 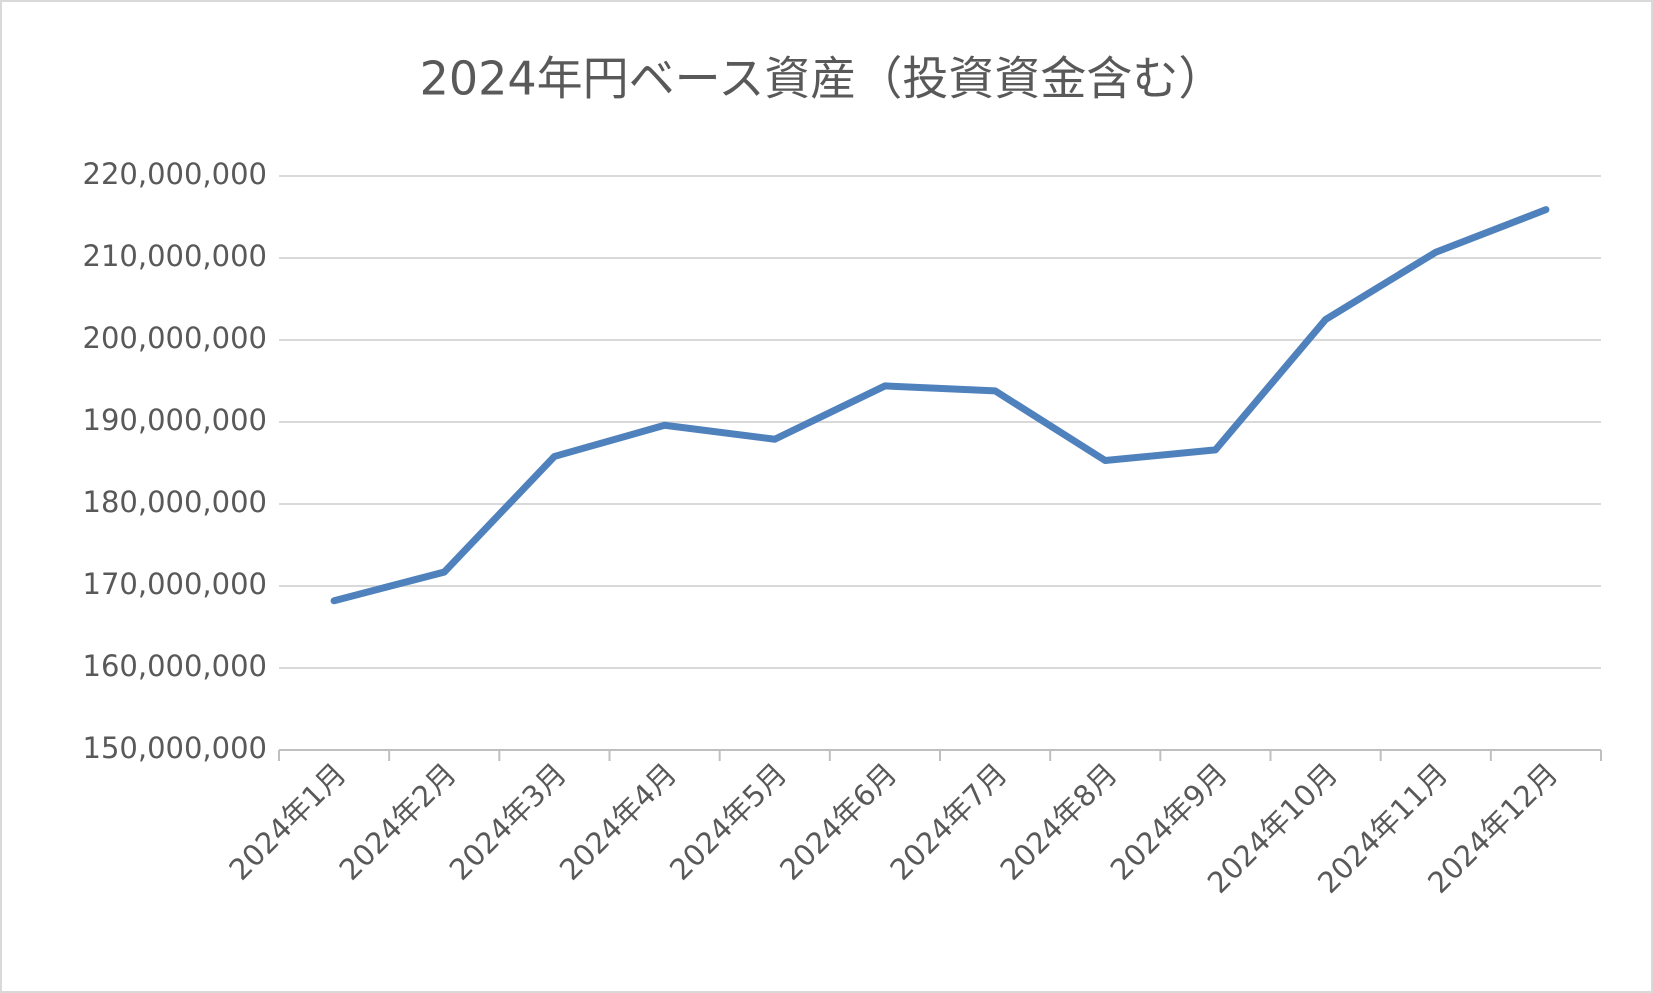 What do you see at coordinates (175, 338) in the screenshot?
I see `y-tick-label: 200,000,000` at bounding box center [175, 338].